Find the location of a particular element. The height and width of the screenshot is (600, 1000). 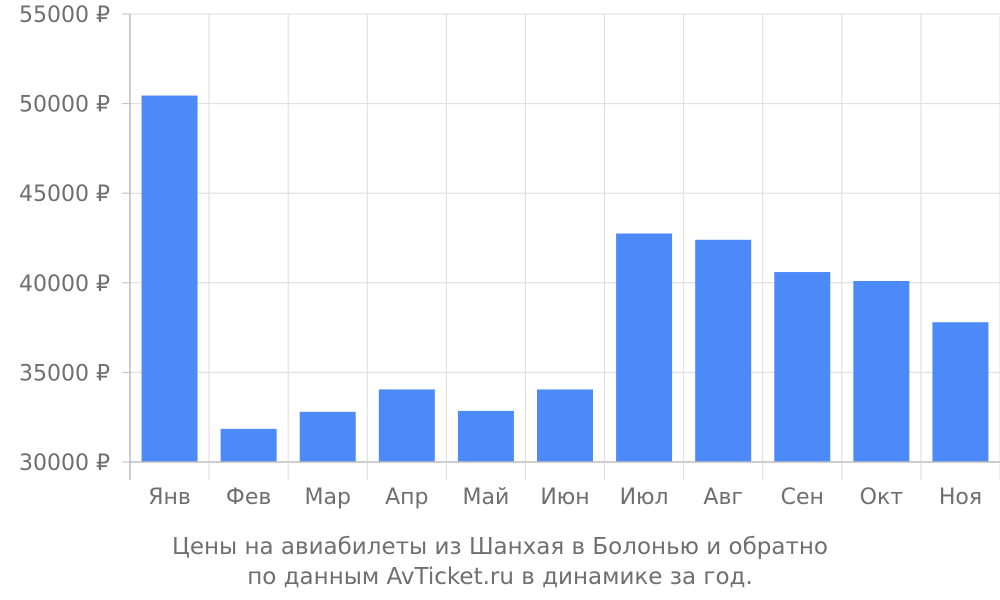

x-tick-label: Июл is located at coordinates (644, 497).